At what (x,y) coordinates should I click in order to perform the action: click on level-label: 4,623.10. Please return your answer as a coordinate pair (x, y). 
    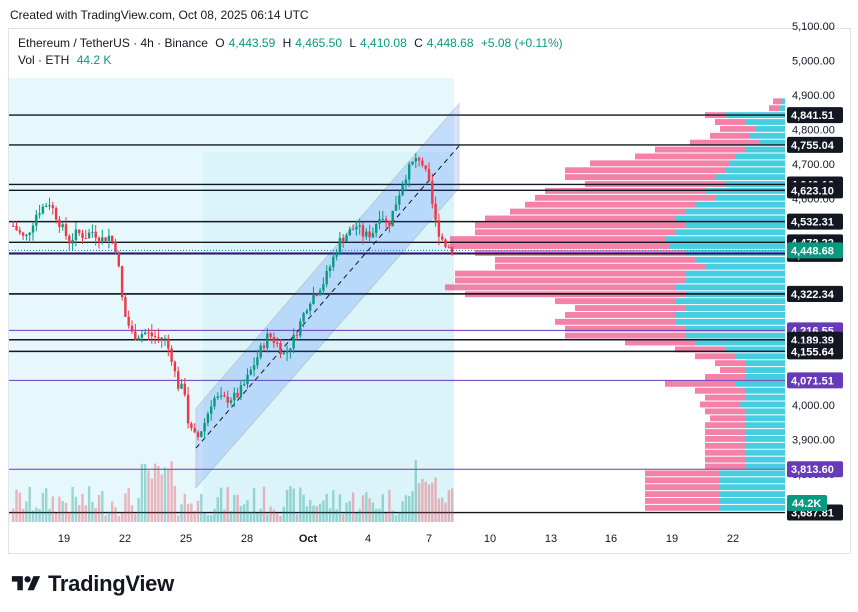
    Looking at the image, I should click on (815, 190).